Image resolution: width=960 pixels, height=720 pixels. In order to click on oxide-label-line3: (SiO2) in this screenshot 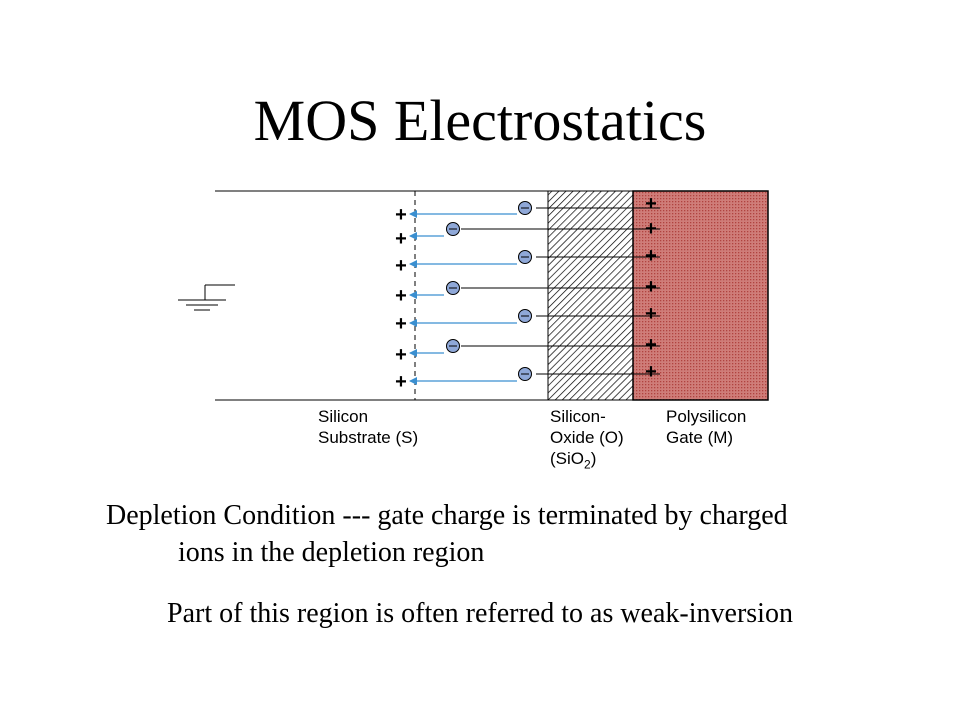, I will do `click(573, 460)`.